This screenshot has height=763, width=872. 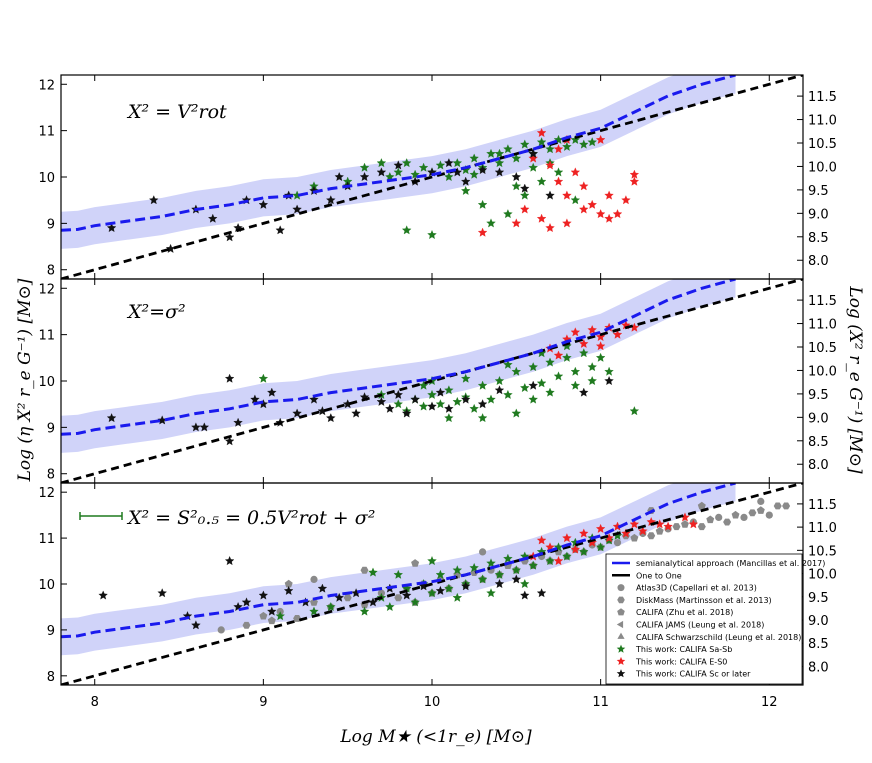 I want to click on x-tick-label: 10, so click(x=432, y=702).